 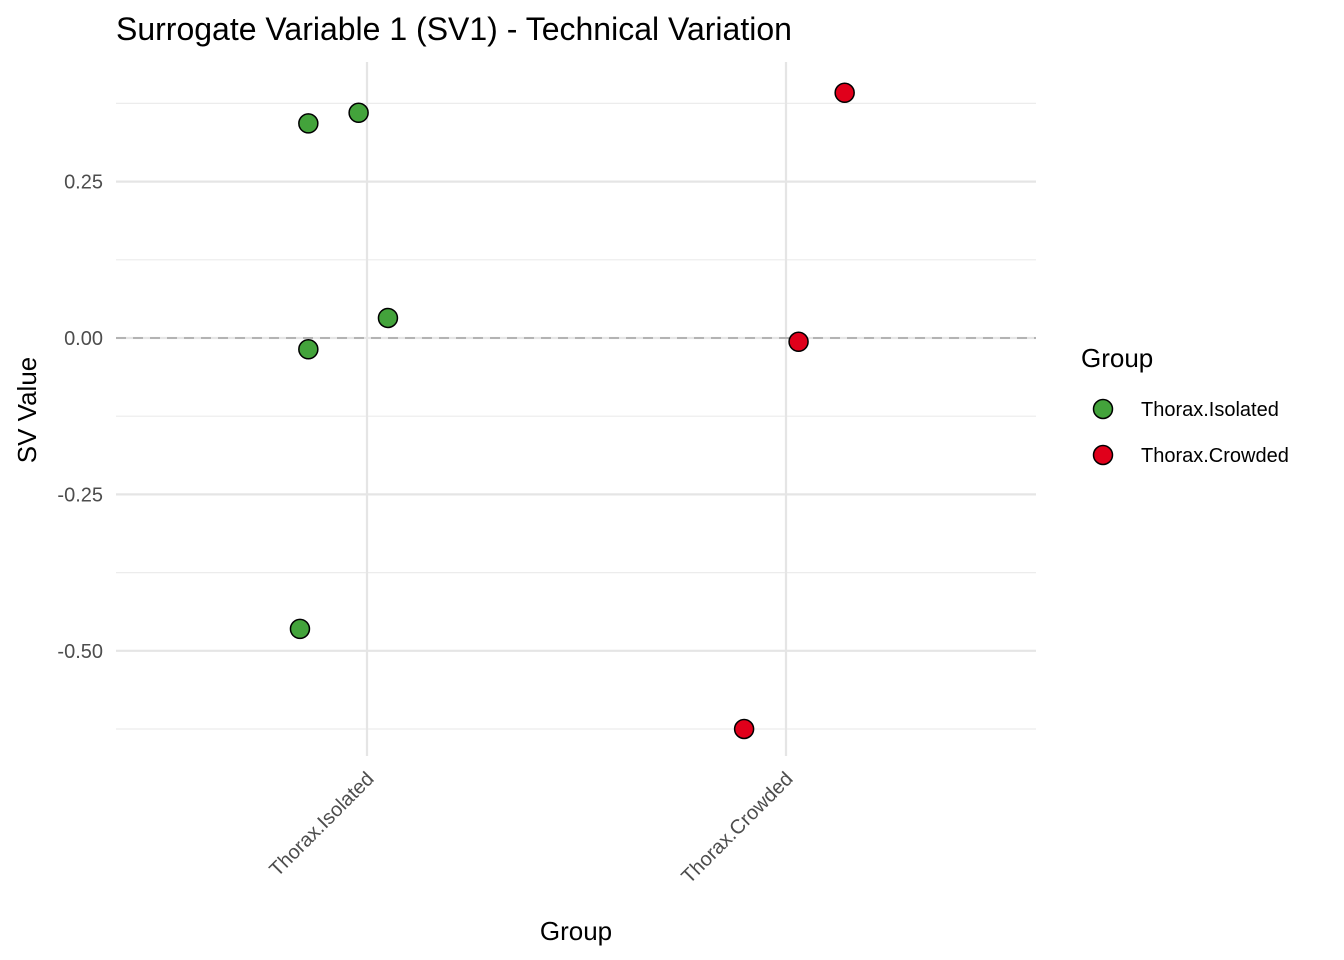 I want to click on x-axis-tick-labels: Thorax.Isolated Thorax.Crowded, so click(x=531, y=828).